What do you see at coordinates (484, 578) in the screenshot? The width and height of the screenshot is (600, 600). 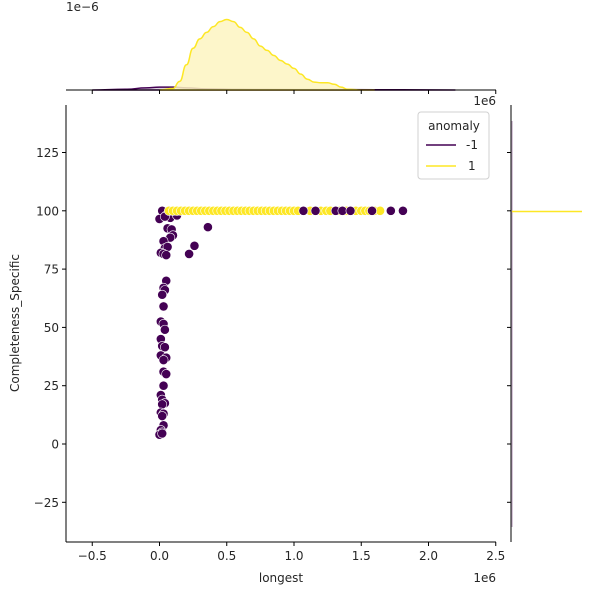 I see `x-axis-offset-label: 1e6` at bounding box center [484, 578].